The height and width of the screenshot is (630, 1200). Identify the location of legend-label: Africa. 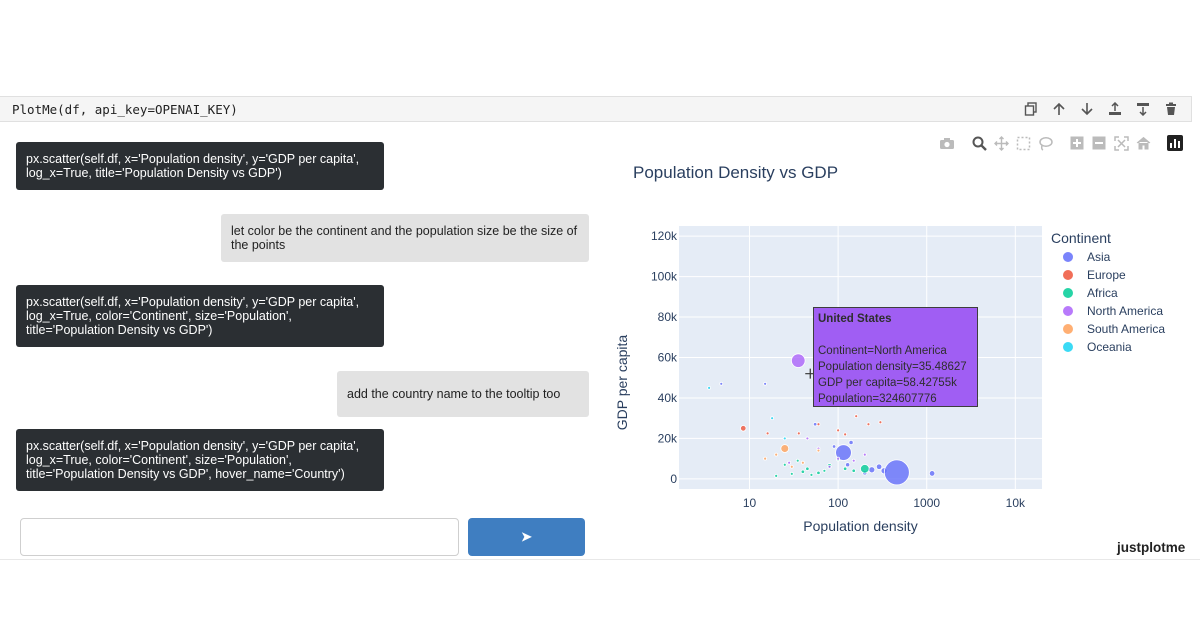
(1102, 293).